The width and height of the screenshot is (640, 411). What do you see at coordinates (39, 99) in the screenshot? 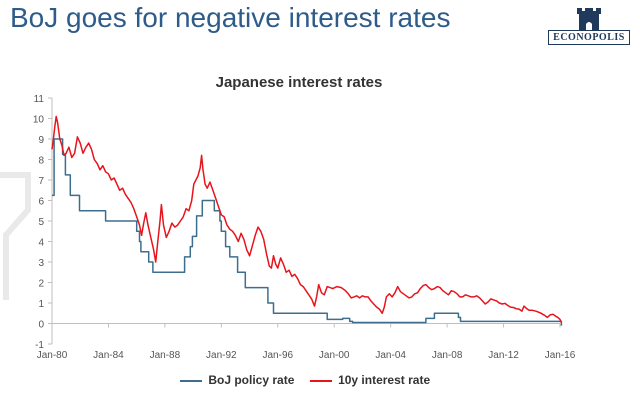
I see `y-tick-label: 11` at bounding box center [39, 99].